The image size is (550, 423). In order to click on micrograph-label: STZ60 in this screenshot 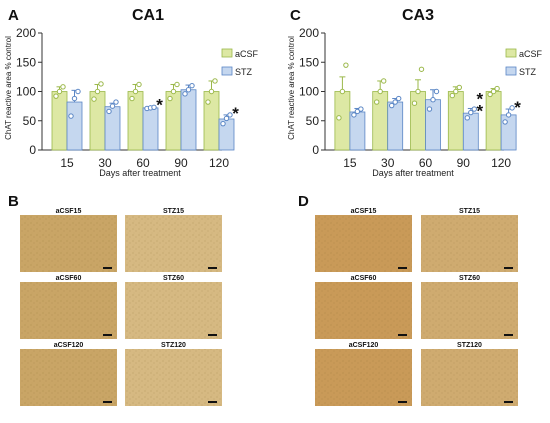, I will do `click(469, 278)`.